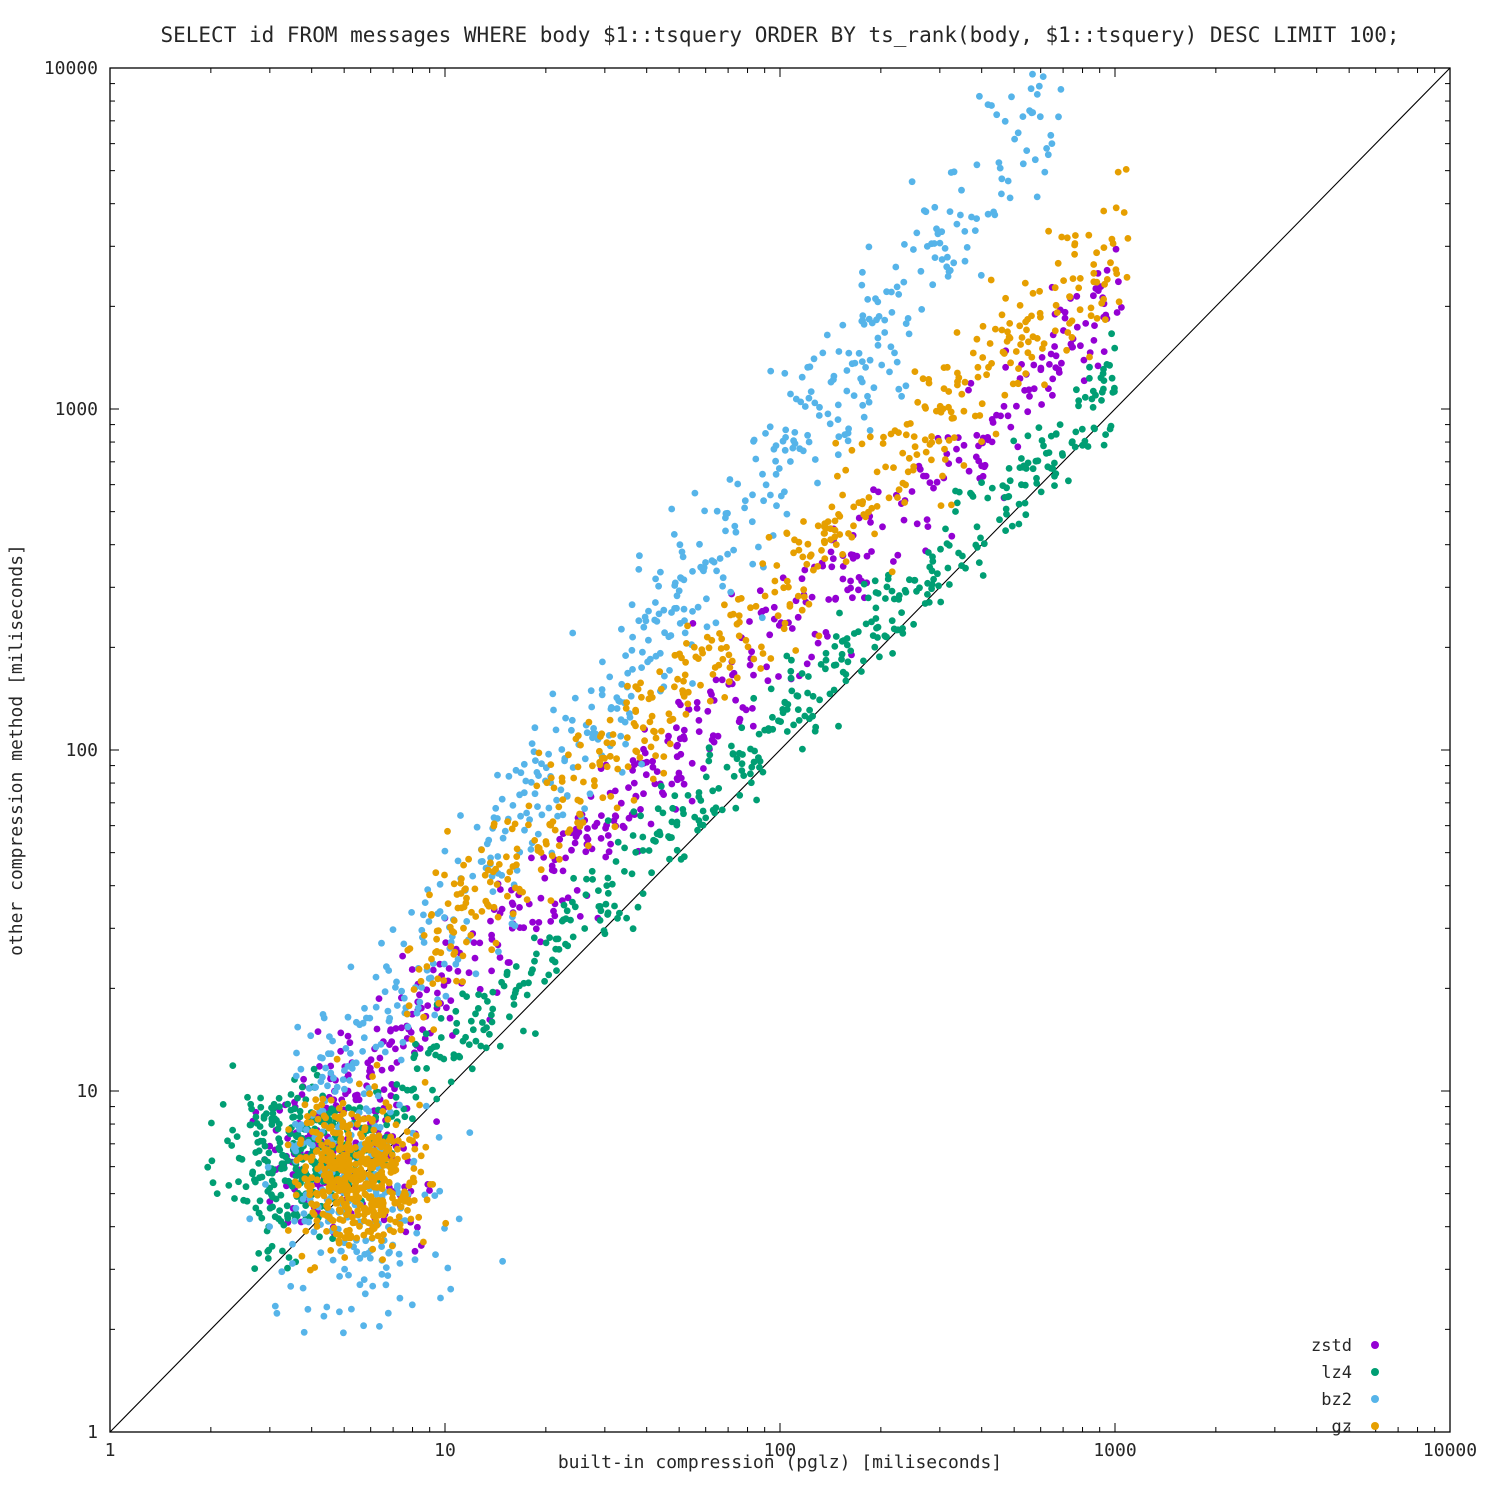 This screenshot has width=1500, height=1500. Describe the element at coordinates (1375, 1399) in the screenshot. I see `legend-marker-bz2` at that location.